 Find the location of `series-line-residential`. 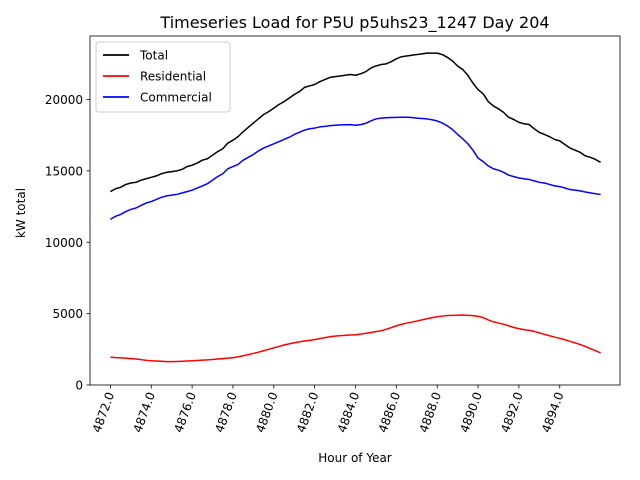

series-line-residential is located at coordinates (355, 338).